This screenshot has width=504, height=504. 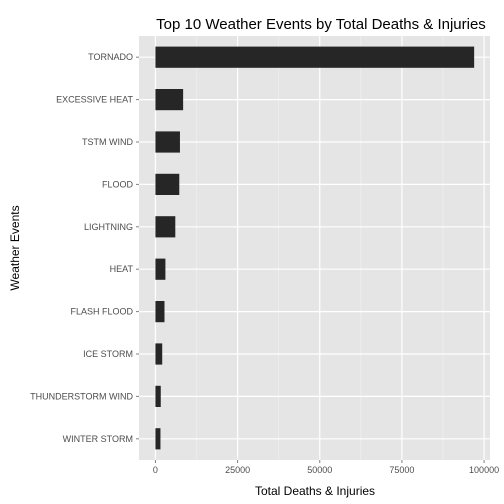 I want to click on bar-lightning, so click(x=165, y=227).